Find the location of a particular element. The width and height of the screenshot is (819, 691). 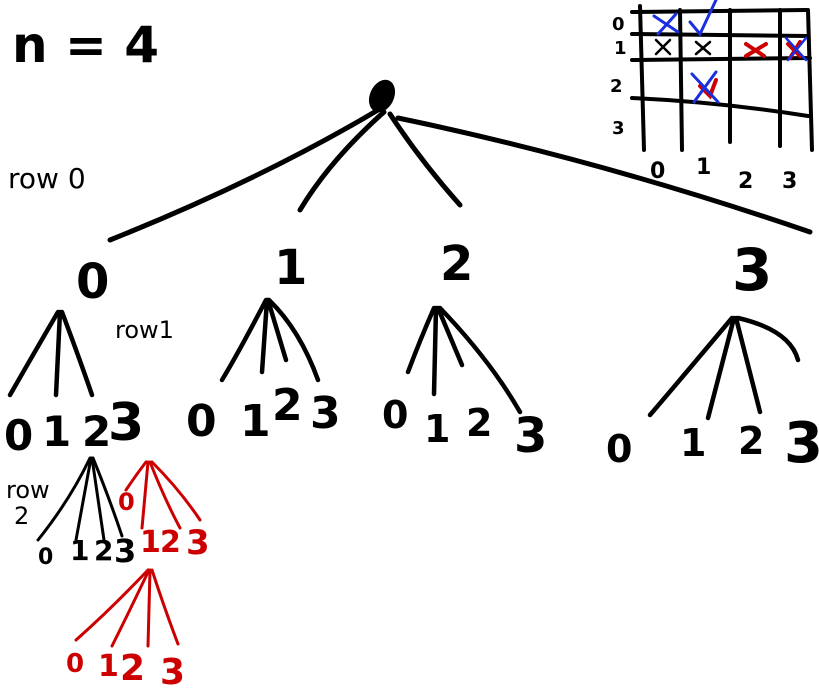

black-x-r1c1 is located at coordinates (703, 48).